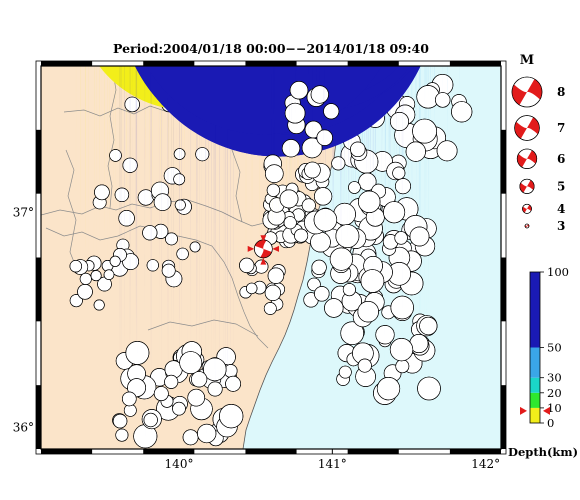  What do you see at coordinates (558, 272) in the screenshot?
I see `depth-tick-label-100: 100` at bounding box center [558, 272].